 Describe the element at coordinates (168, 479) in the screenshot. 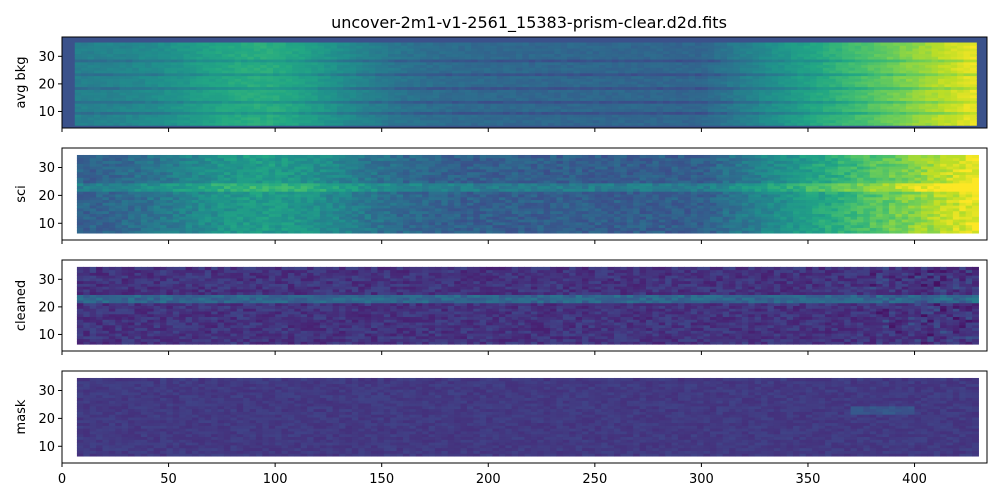

I see `xtick-label-50: 50` at that location.